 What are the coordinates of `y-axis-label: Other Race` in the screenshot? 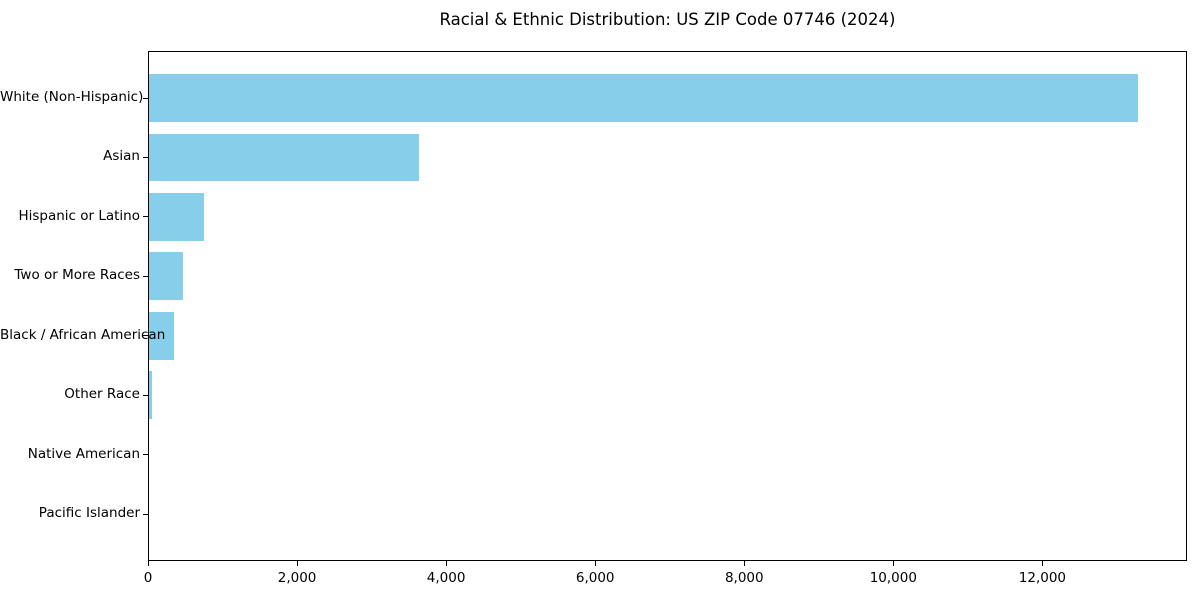 It's located at (102, 394).